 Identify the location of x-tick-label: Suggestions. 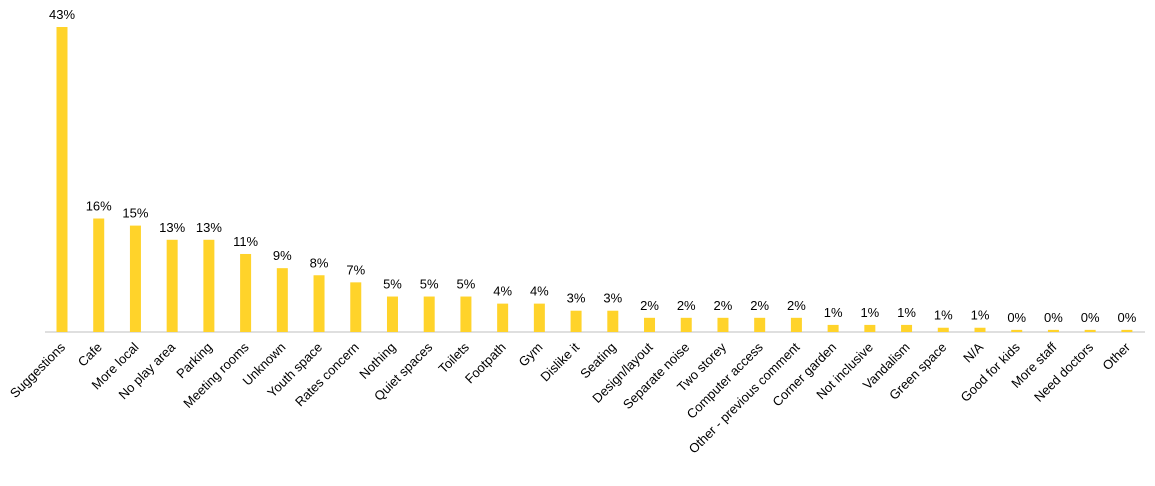
(38, 370).